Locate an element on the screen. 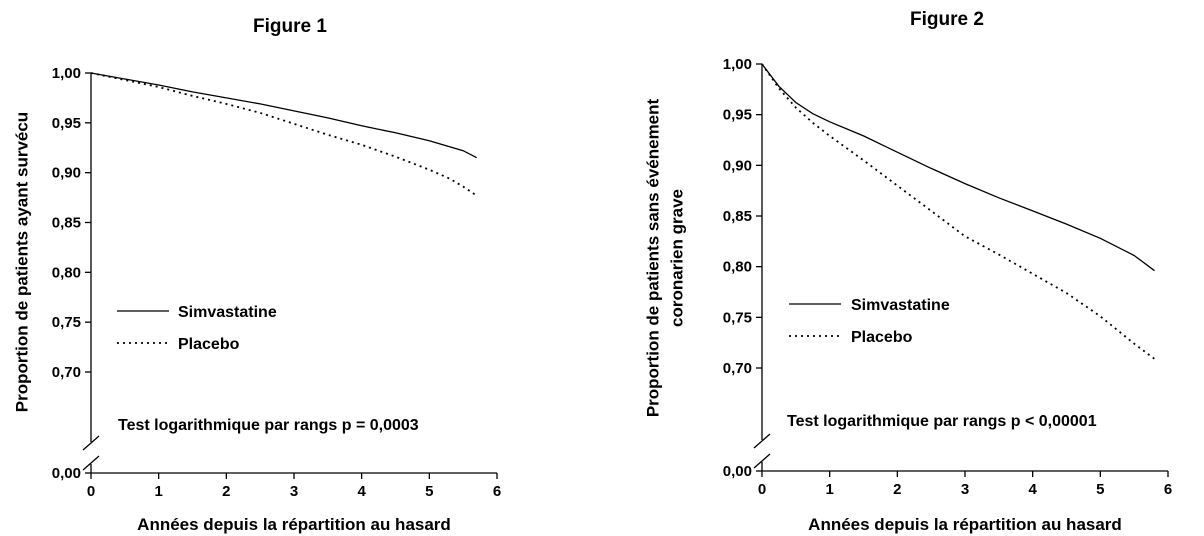 The height and width of the screenshot is (536, 1204). y-axis-label: coronarien grave is located at coordinates (676, 258).